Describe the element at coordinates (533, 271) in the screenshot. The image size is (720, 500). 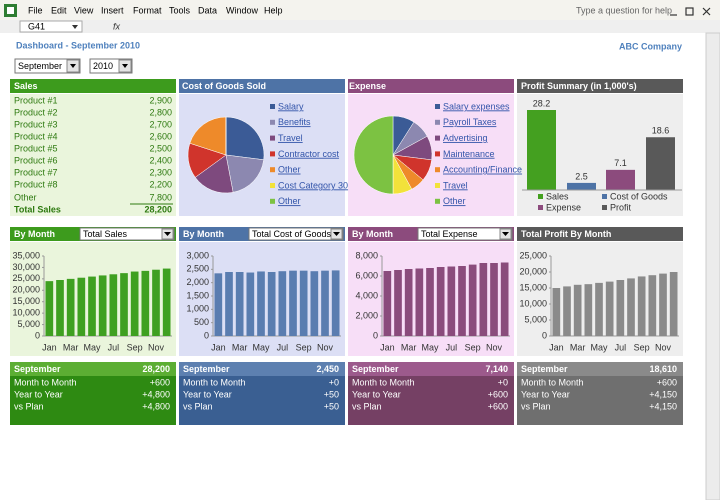
I see `y-tick-label: 20,000` at that location.